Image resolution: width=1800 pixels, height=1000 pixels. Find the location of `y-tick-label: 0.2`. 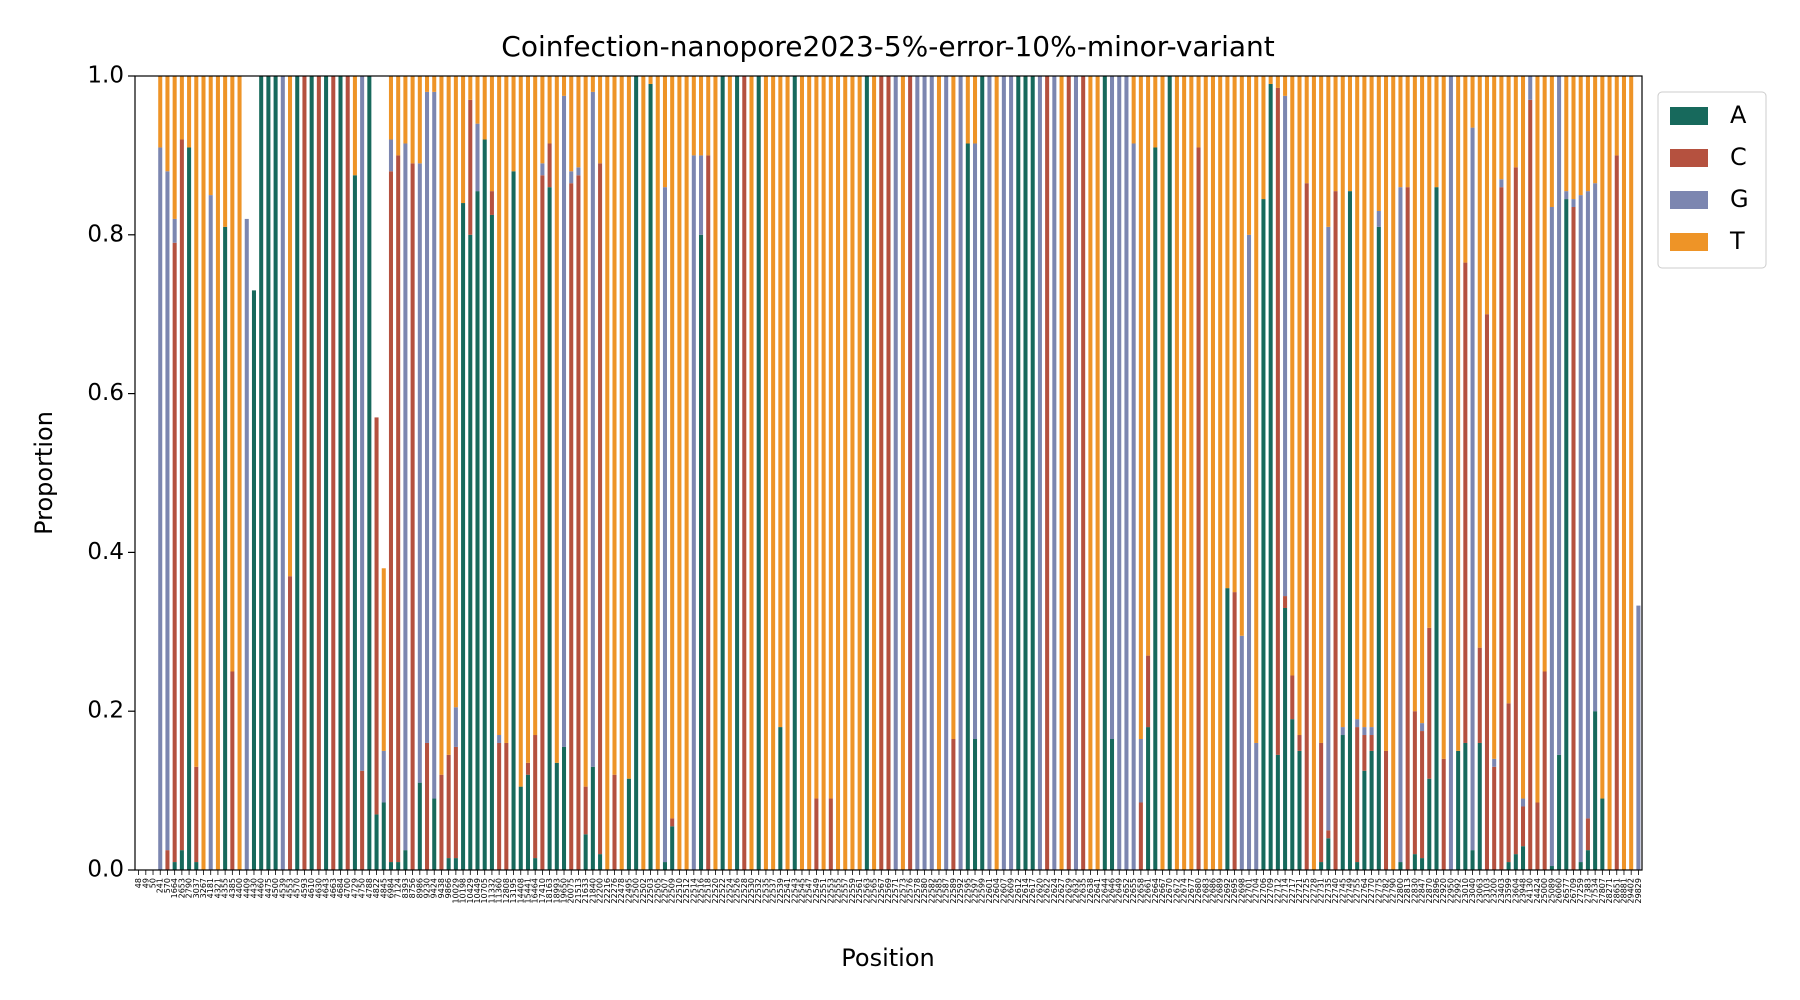

y-tick-label: 0.2 is located at coordinates (105, 711).